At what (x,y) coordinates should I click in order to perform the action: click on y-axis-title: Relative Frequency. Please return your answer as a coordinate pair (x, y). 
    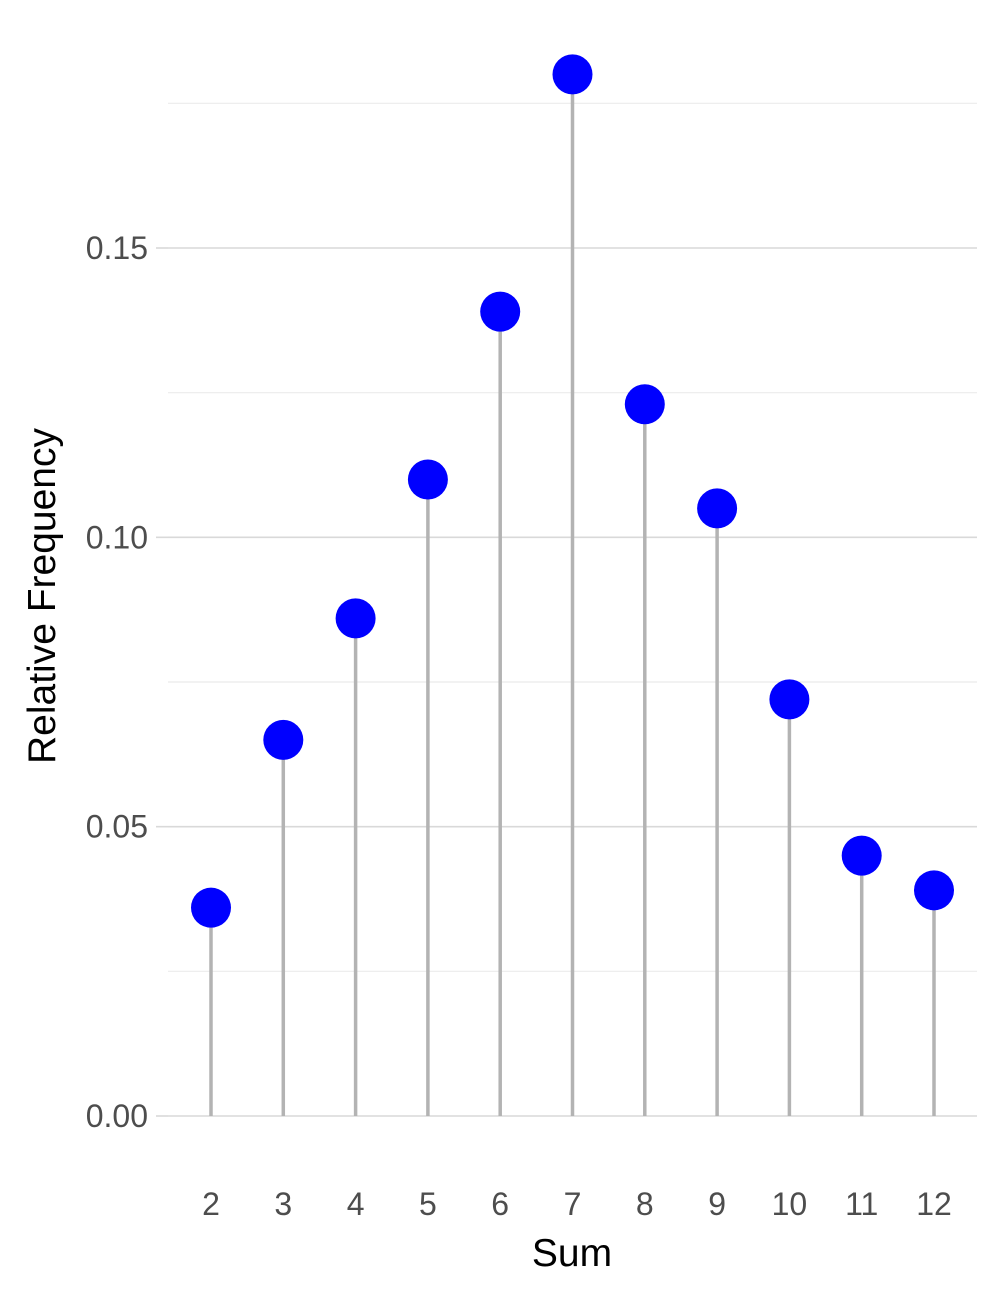
    Looking at the image, I should click on (42, 596).